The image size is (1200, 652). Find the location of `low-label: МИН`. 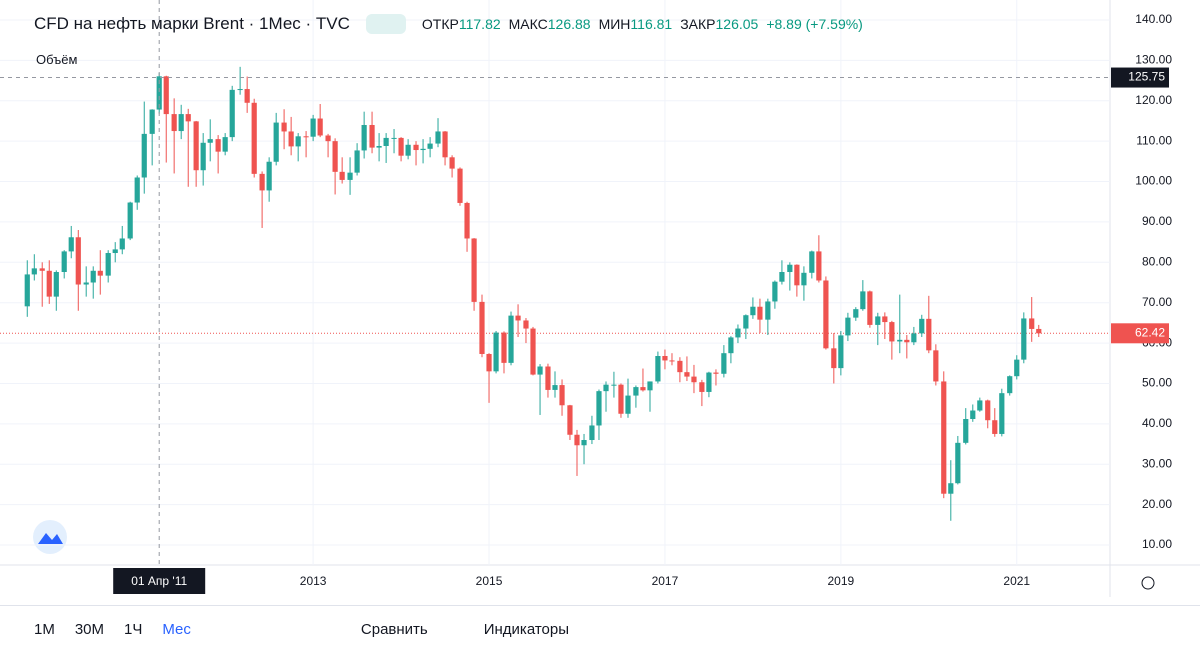

low-label: МИН is located at coordinates (614, 24).